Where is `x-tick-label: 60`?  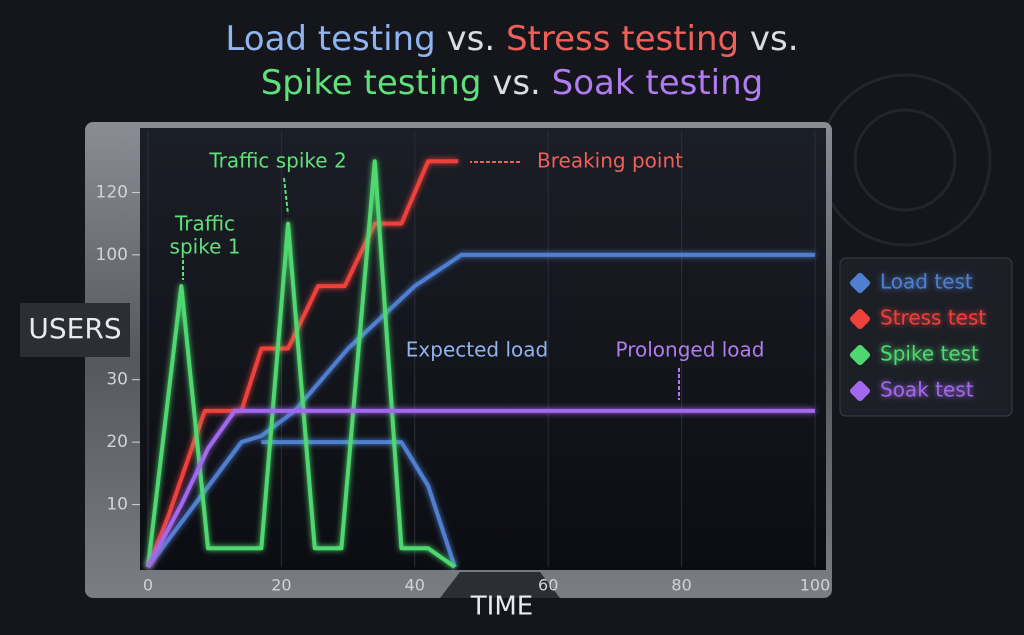
x-tick-label: 60 is located at coordinates (548, 585).